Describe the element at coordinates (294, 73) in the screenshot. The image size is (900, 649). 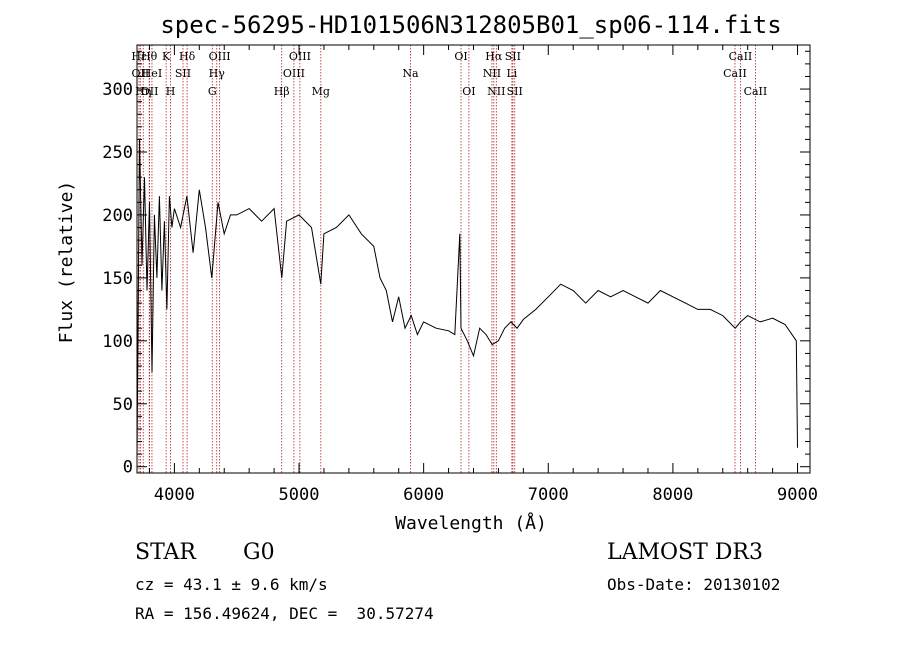
I see `line-label-14: OIII` at that location.